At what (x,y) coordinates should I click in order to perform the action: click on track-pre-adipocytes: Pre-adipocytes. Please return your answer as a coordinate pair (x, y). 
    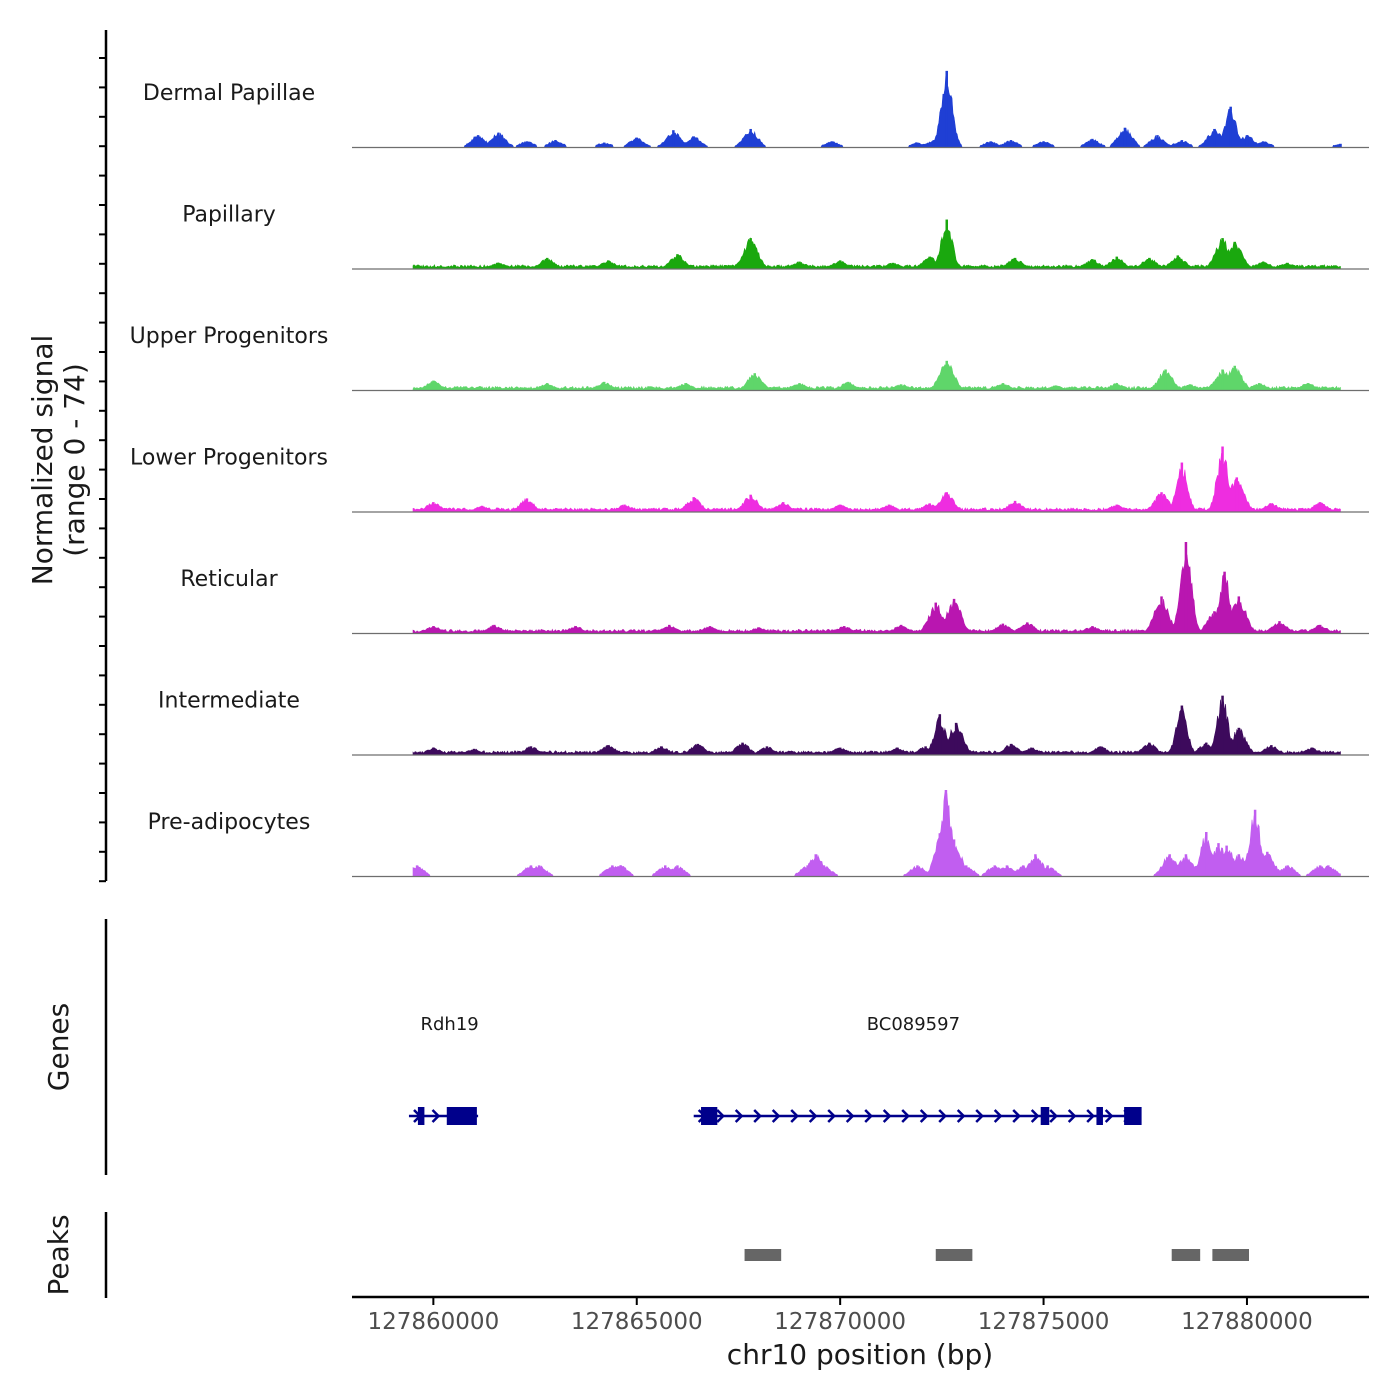
    Looking at the image, I should click on (758, 833).